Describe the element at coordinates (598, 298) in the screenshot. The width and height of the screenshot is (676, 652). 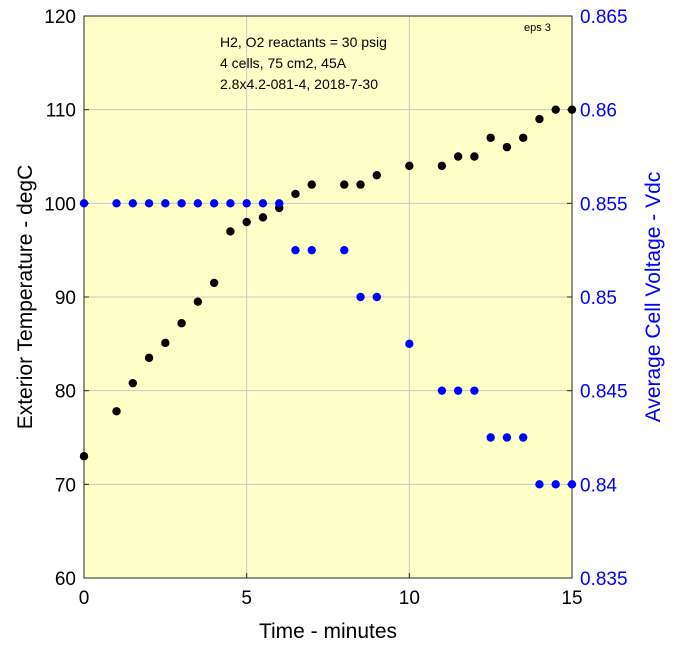
I see `y-right-tick-label: 0.85` at that location.